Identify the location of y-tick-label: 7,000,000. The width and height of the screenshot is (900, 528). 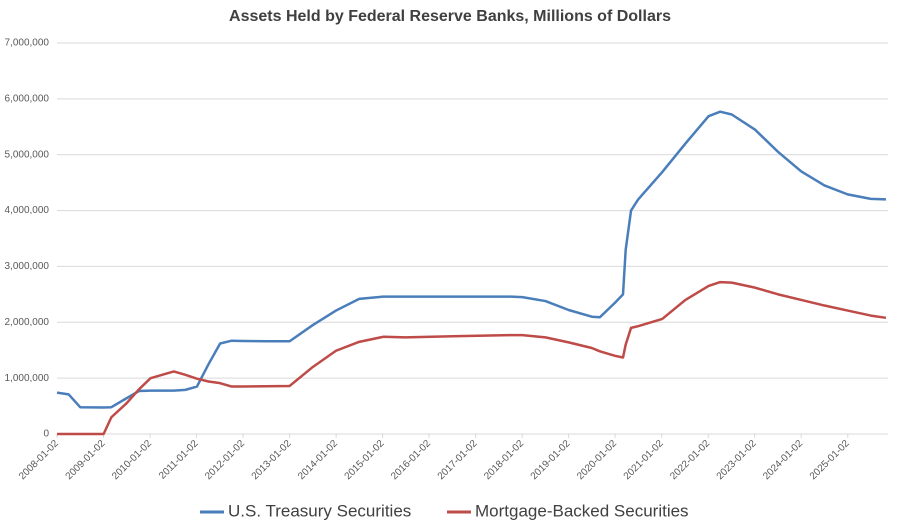
(27, 43).